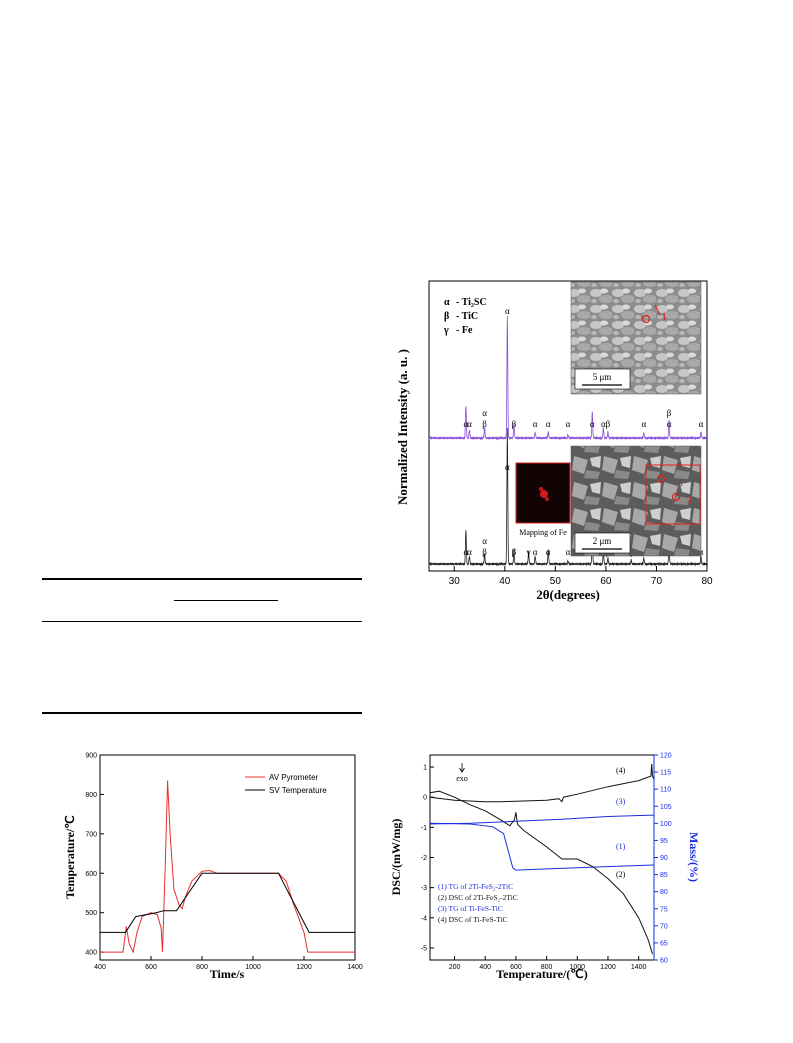  I want to click on av-pyrometer-line, so click(227, 867).